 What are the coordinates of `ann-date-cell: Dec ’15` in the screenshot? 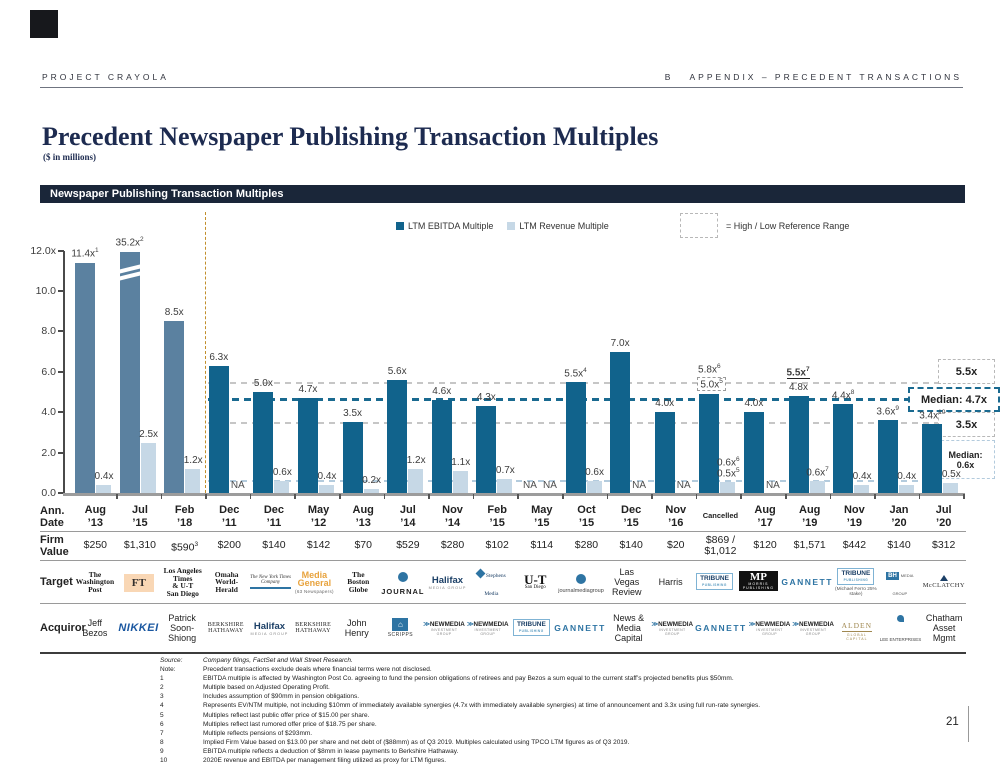 It's located at (631, 516).